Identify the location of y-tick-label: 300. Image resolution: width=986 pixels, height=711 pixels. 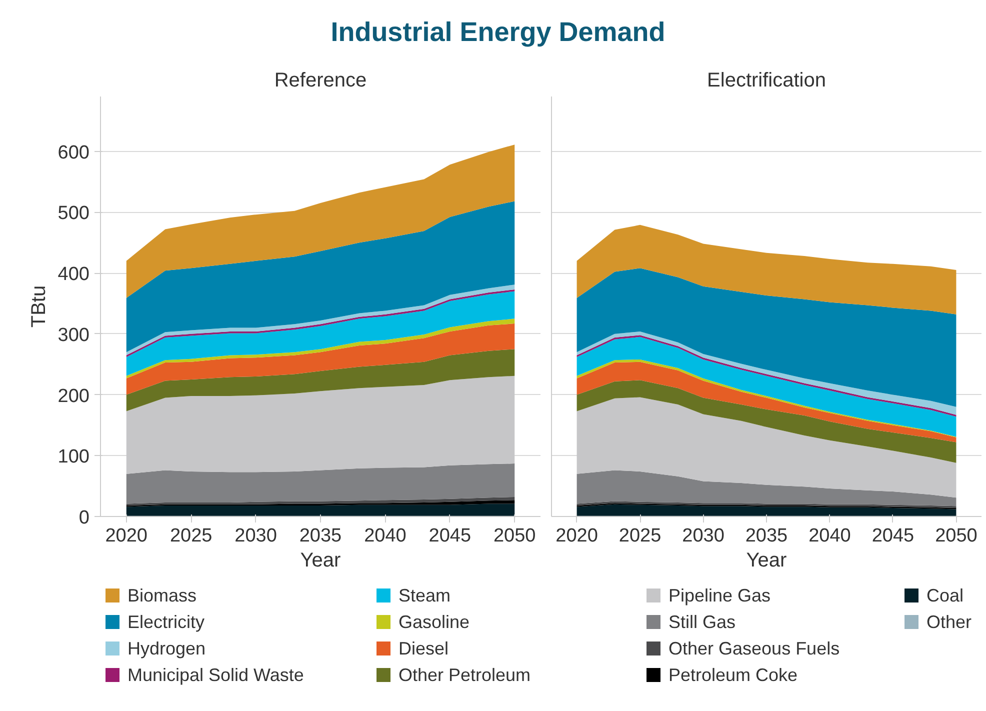
(74, 335).